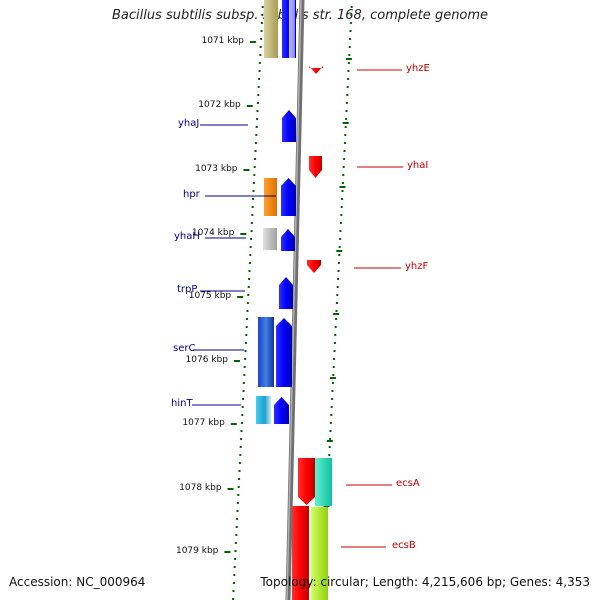 Image resolution: width=600 pixels, height=600 pixels. What do you see at coordinates (206, 360) in the screenshot?
I see `kbp-tick-label: 1076 kbp` at bounding box center [206, 360].